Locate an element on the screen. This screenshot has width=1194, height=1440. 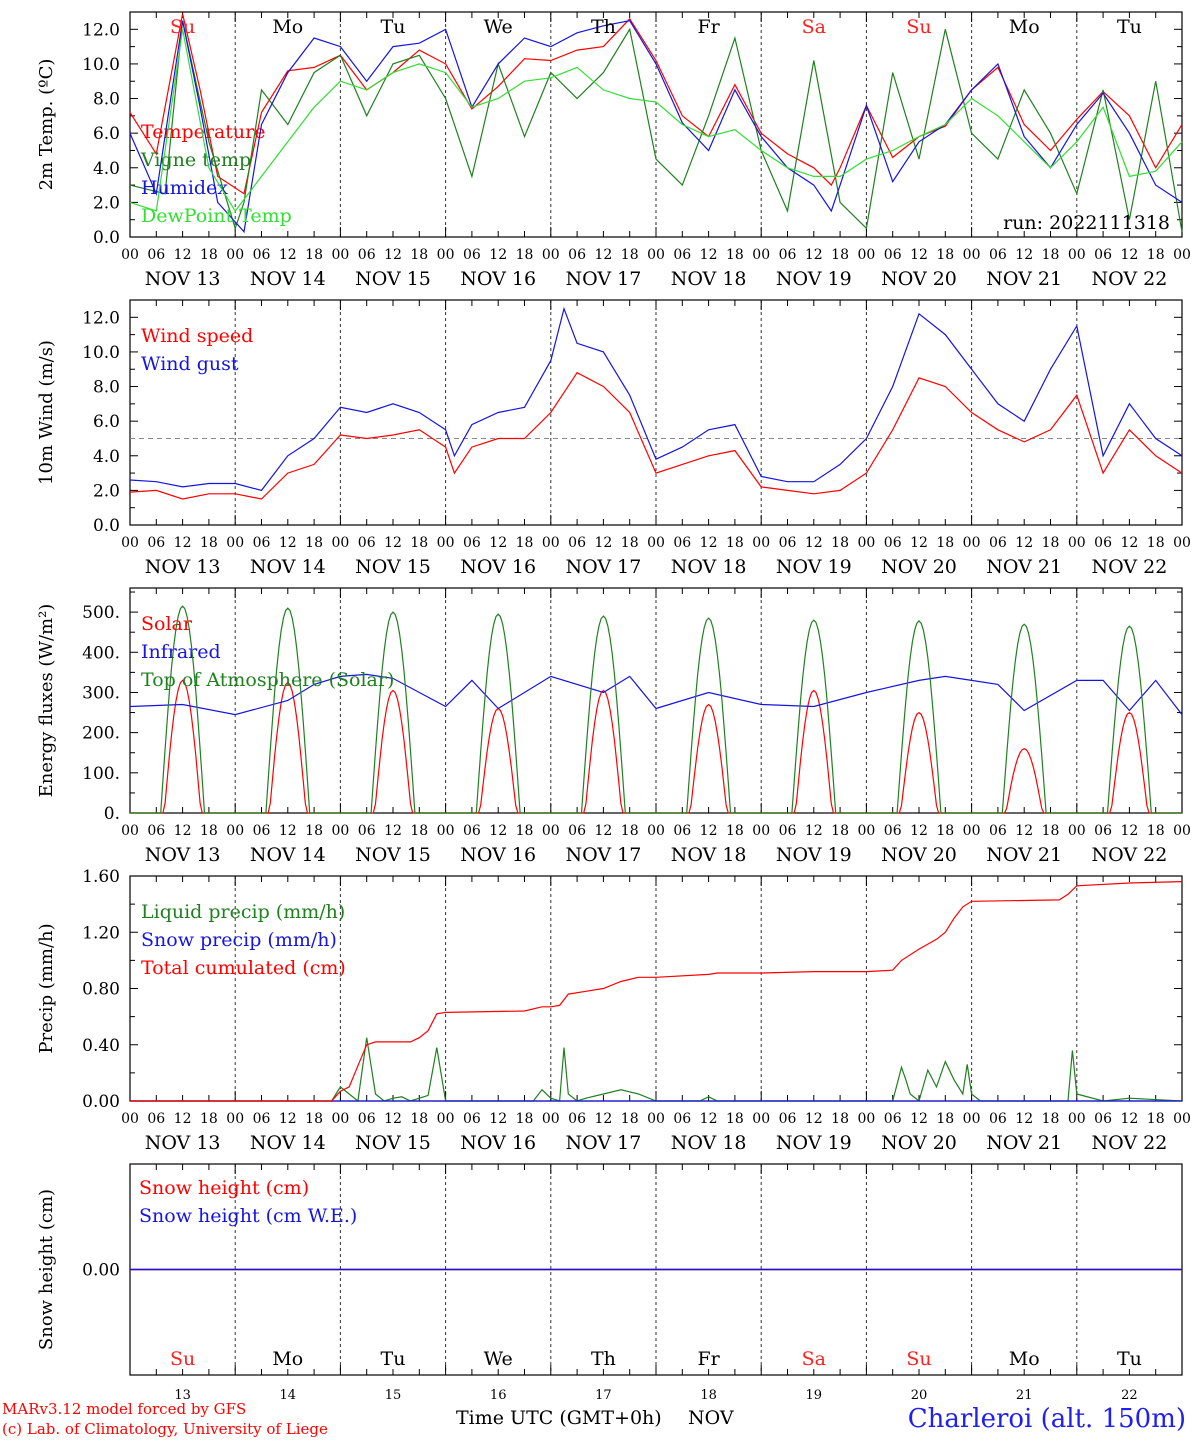
legend-entry: Wind speed is located at coordinates (197, 336).